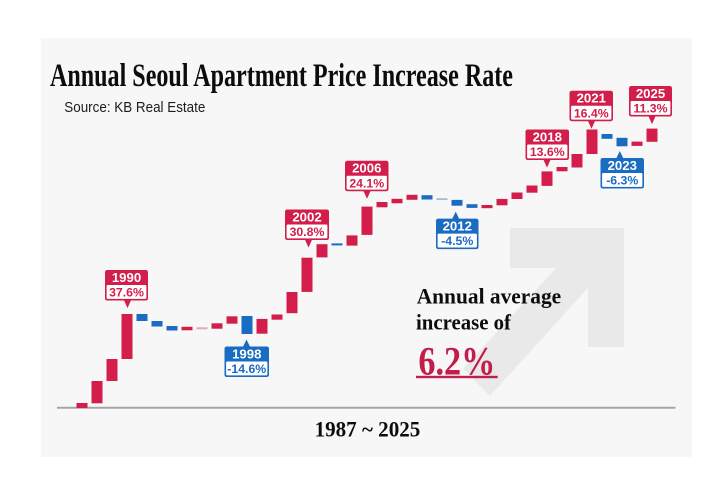 The width and height of the screenshot is (717, 477). What do you see at coordinates (547, 136) in the screenshot?
I see `svg-text: 2018` at bounding box center [547, 136].